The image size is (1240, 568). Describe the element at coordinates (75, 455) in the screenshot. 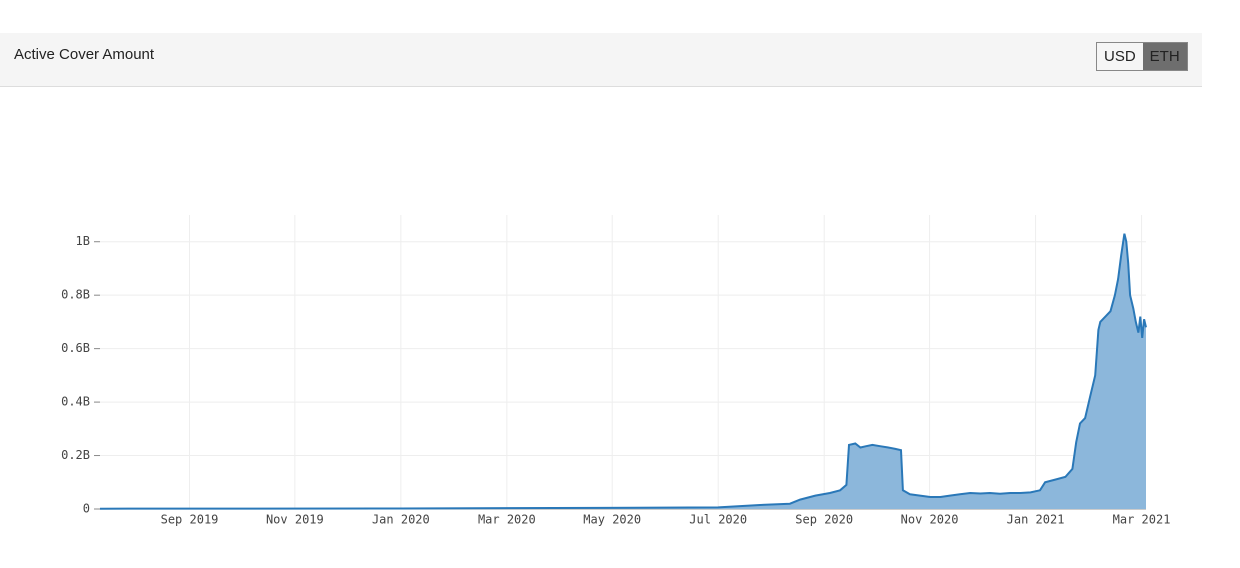

I see `y-tick-label: 0.2B` at that location.